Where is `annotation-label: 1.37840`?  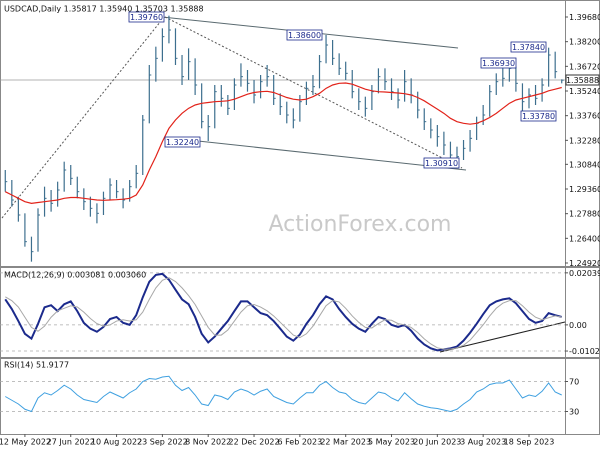
annotation-label: 1.37840 is located at coordinates (528, 47).